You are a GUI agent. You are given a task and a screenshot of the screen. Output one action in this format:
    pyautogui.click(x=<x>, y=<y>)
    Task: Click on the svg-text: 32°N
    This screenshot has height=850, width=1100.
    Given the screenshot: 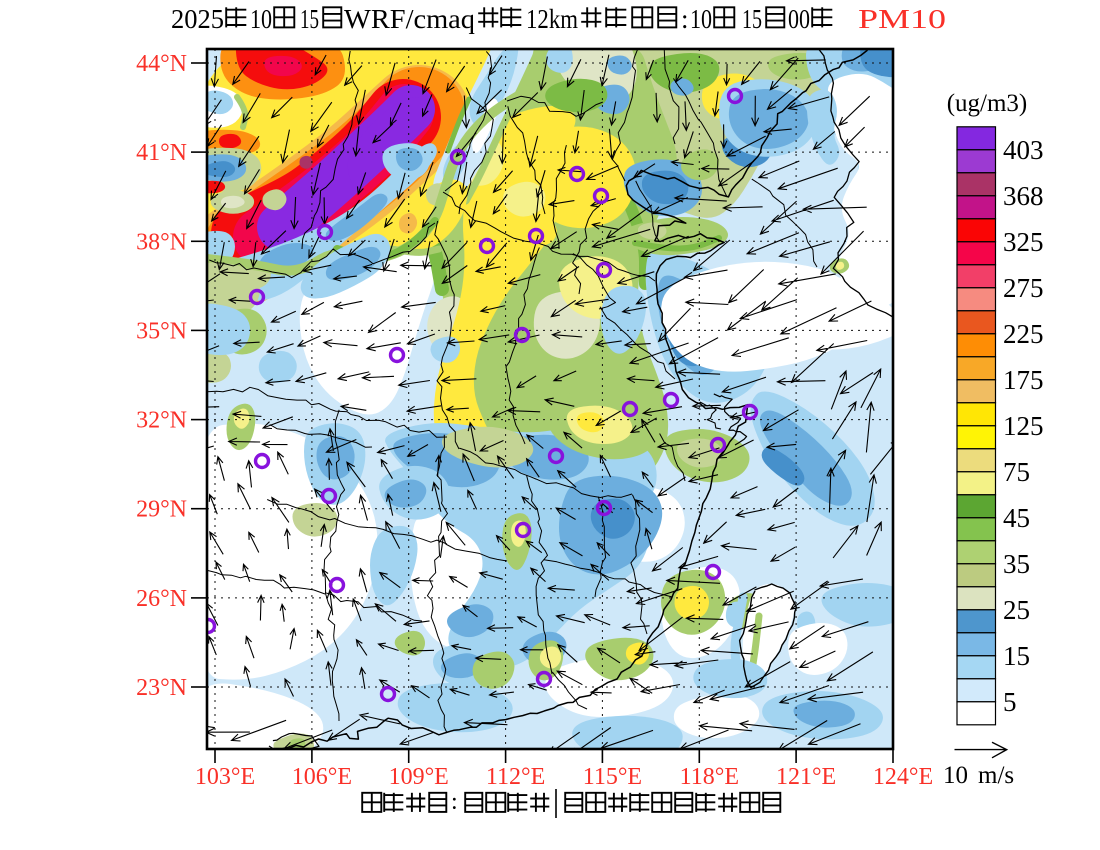 What is the action you would take?
    pyautogui.click(x=161, y=421)
    